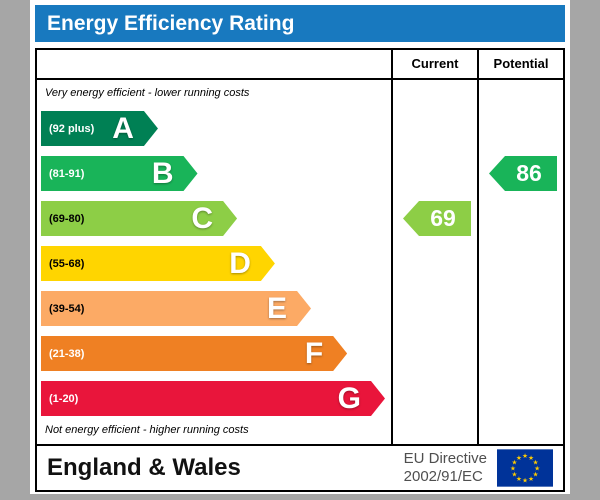 This screenshot has height=500, width=600. I want to click on current-rating-value: 69, so click(443, 218).